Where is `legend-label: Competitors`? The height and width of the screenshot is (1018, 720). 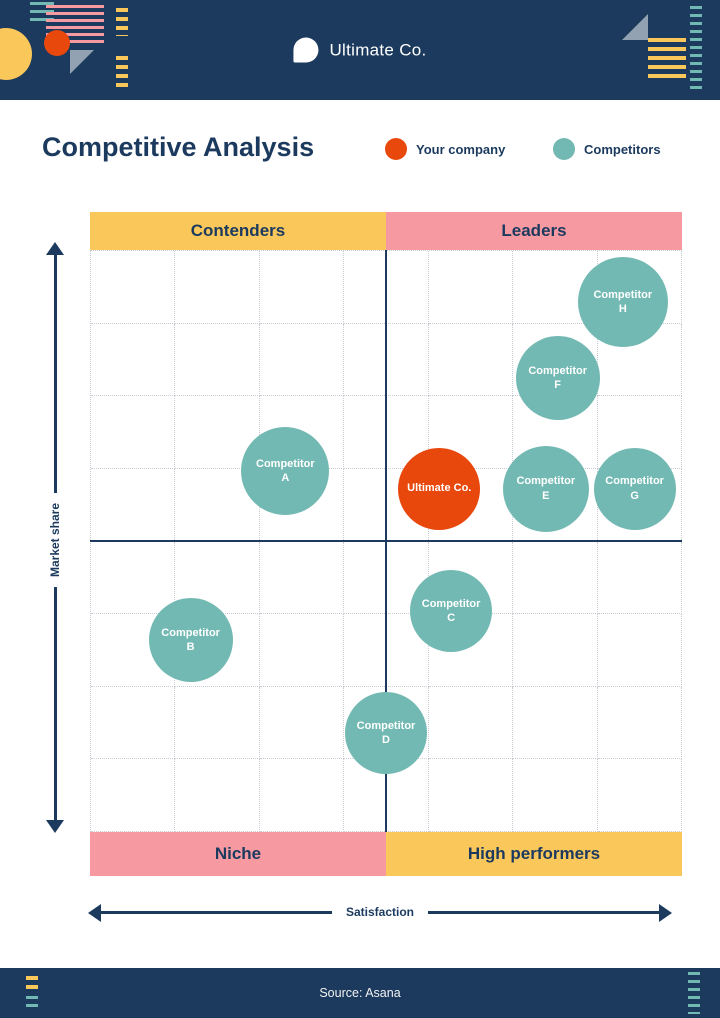
legend-label: Competitors is located at coordinates (622, 149).